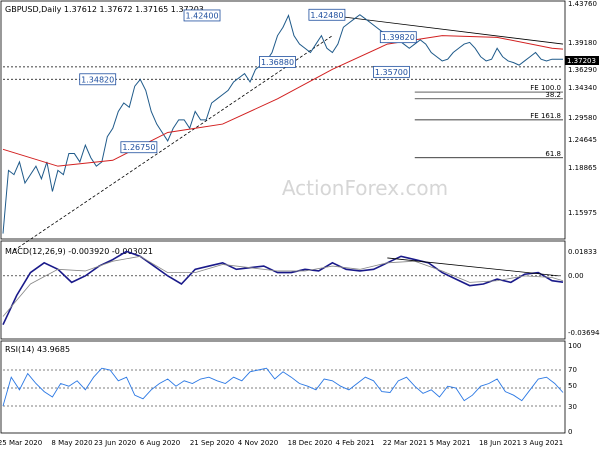 The height and width of the screenshot is (454, 600). What do you see at coordinates (115, 443) in the screenshot?
I see `xtick-2: 23 Jun 2020` at bounding box center [115, 443].